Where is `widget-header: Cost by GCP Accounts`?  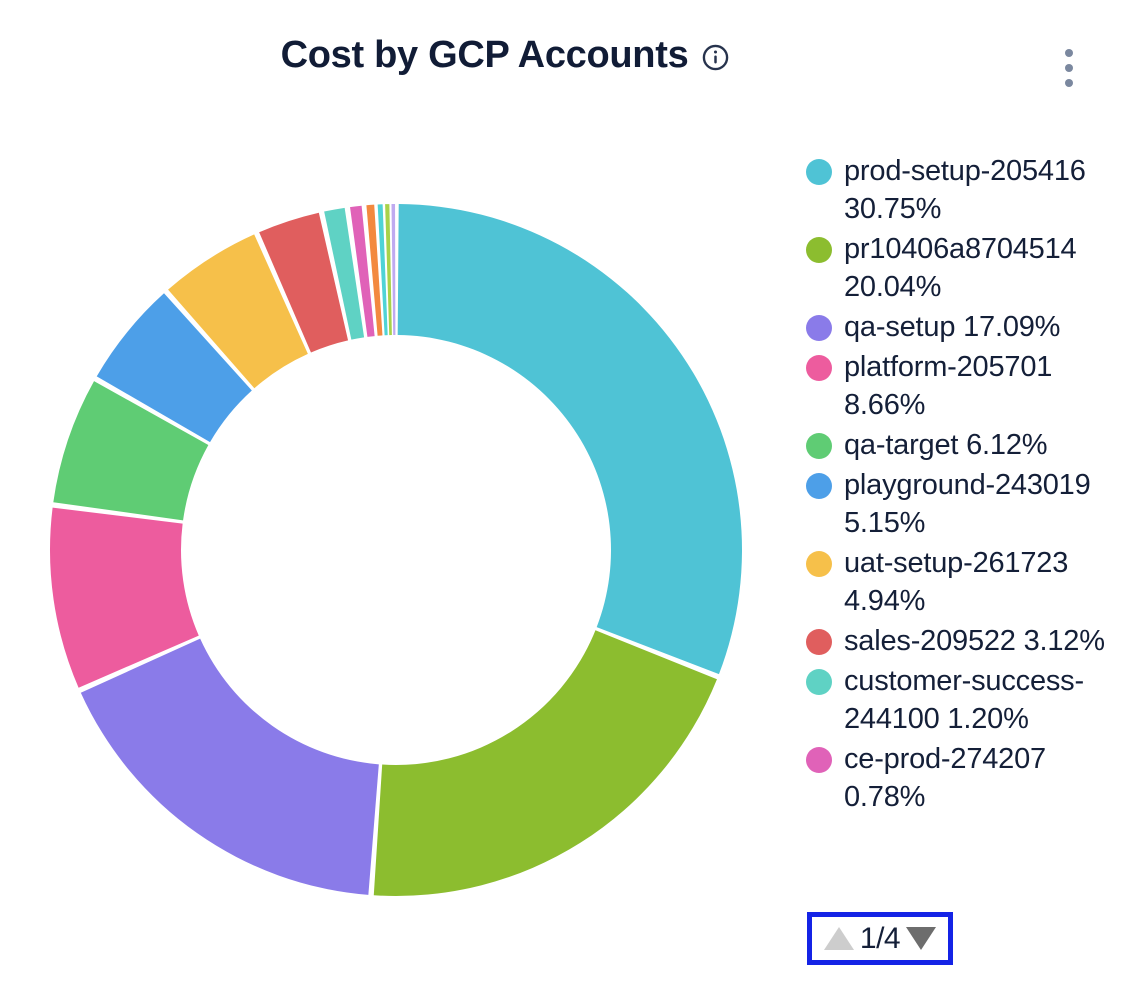 widget-header: Cost by GCP Accounts is located at coordinates (565, 60).